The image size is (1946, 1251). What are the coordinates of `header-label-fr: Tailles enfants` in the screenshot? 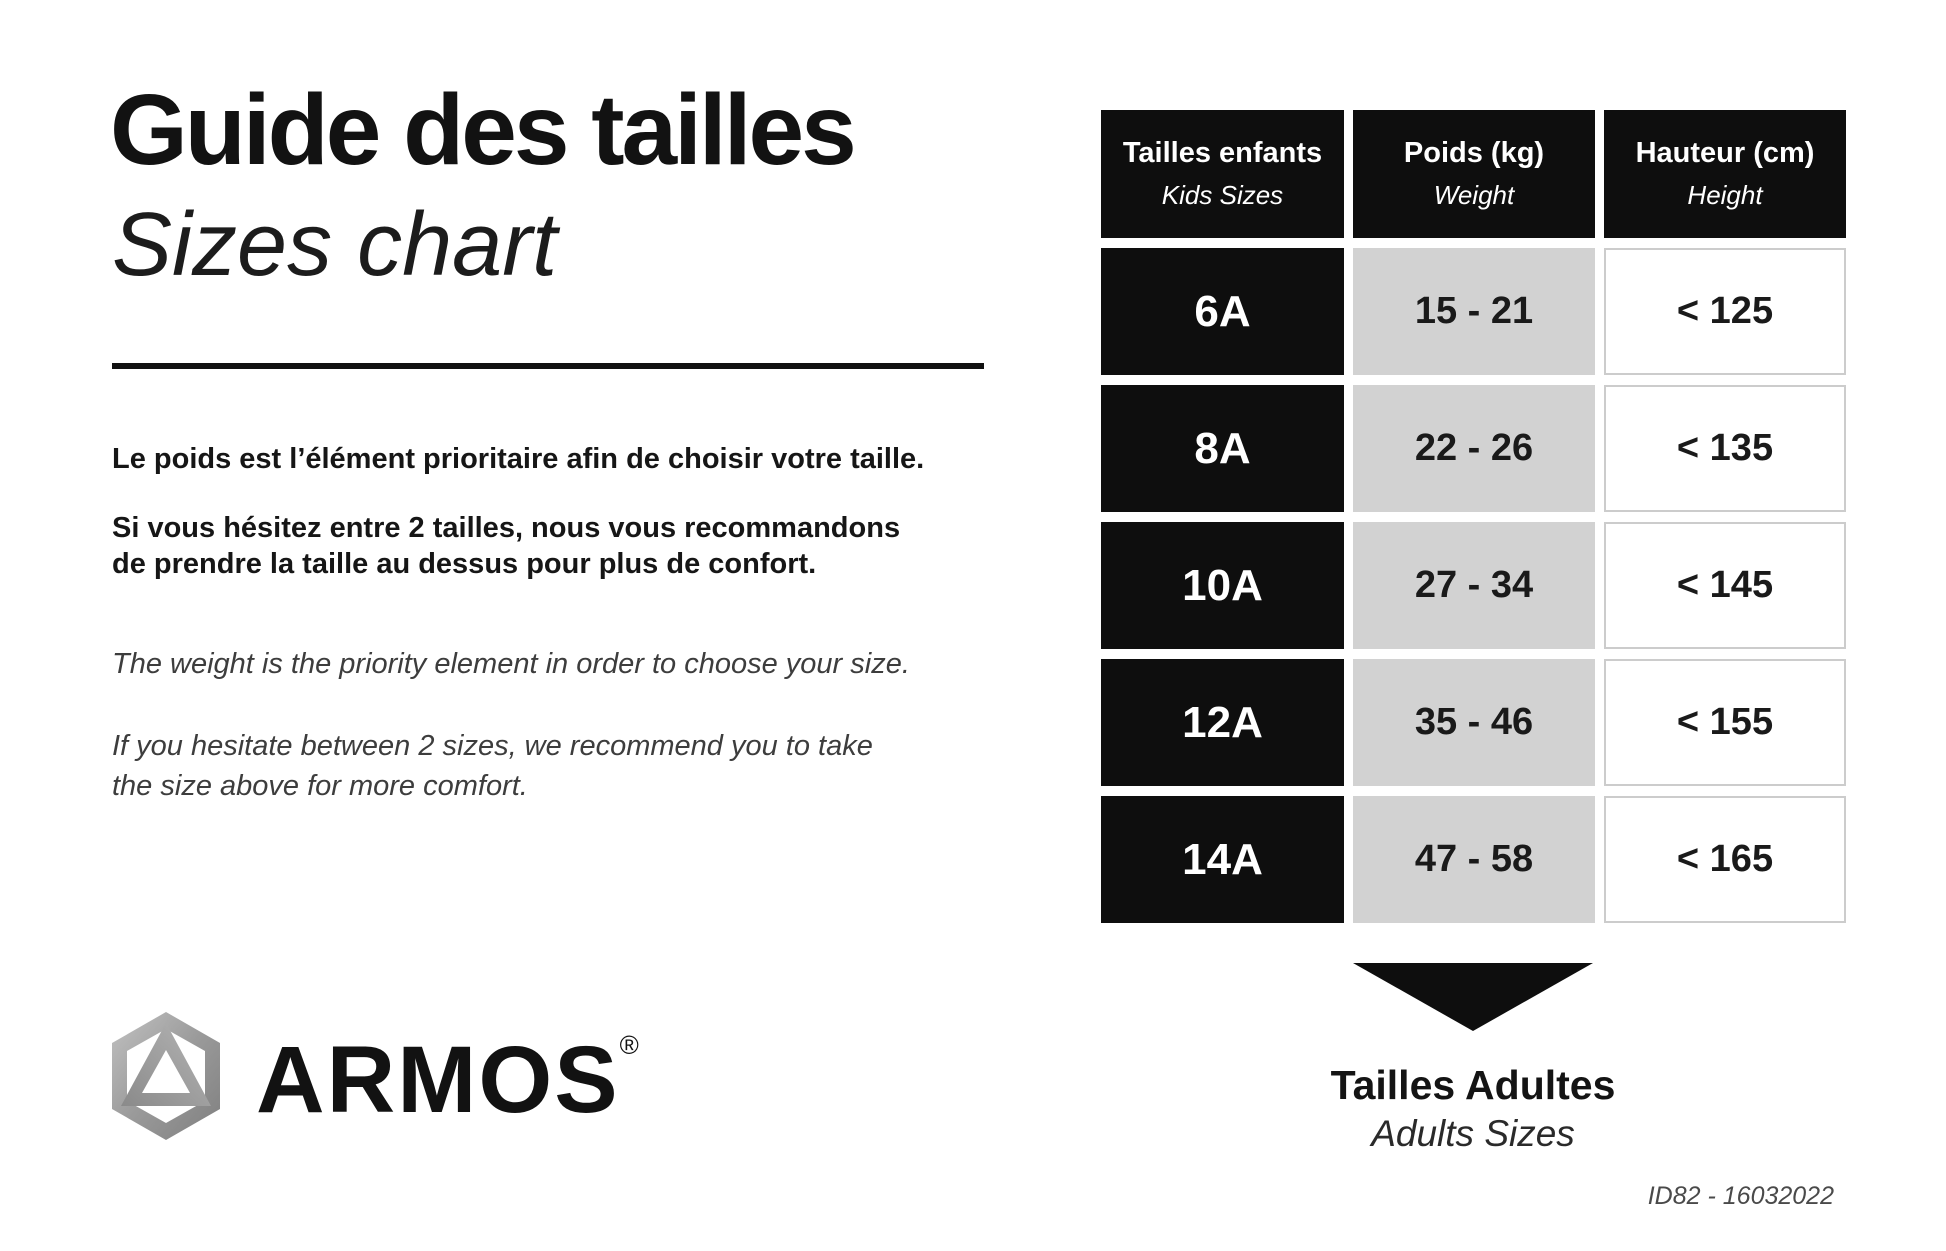 It's located at (1222, 153).